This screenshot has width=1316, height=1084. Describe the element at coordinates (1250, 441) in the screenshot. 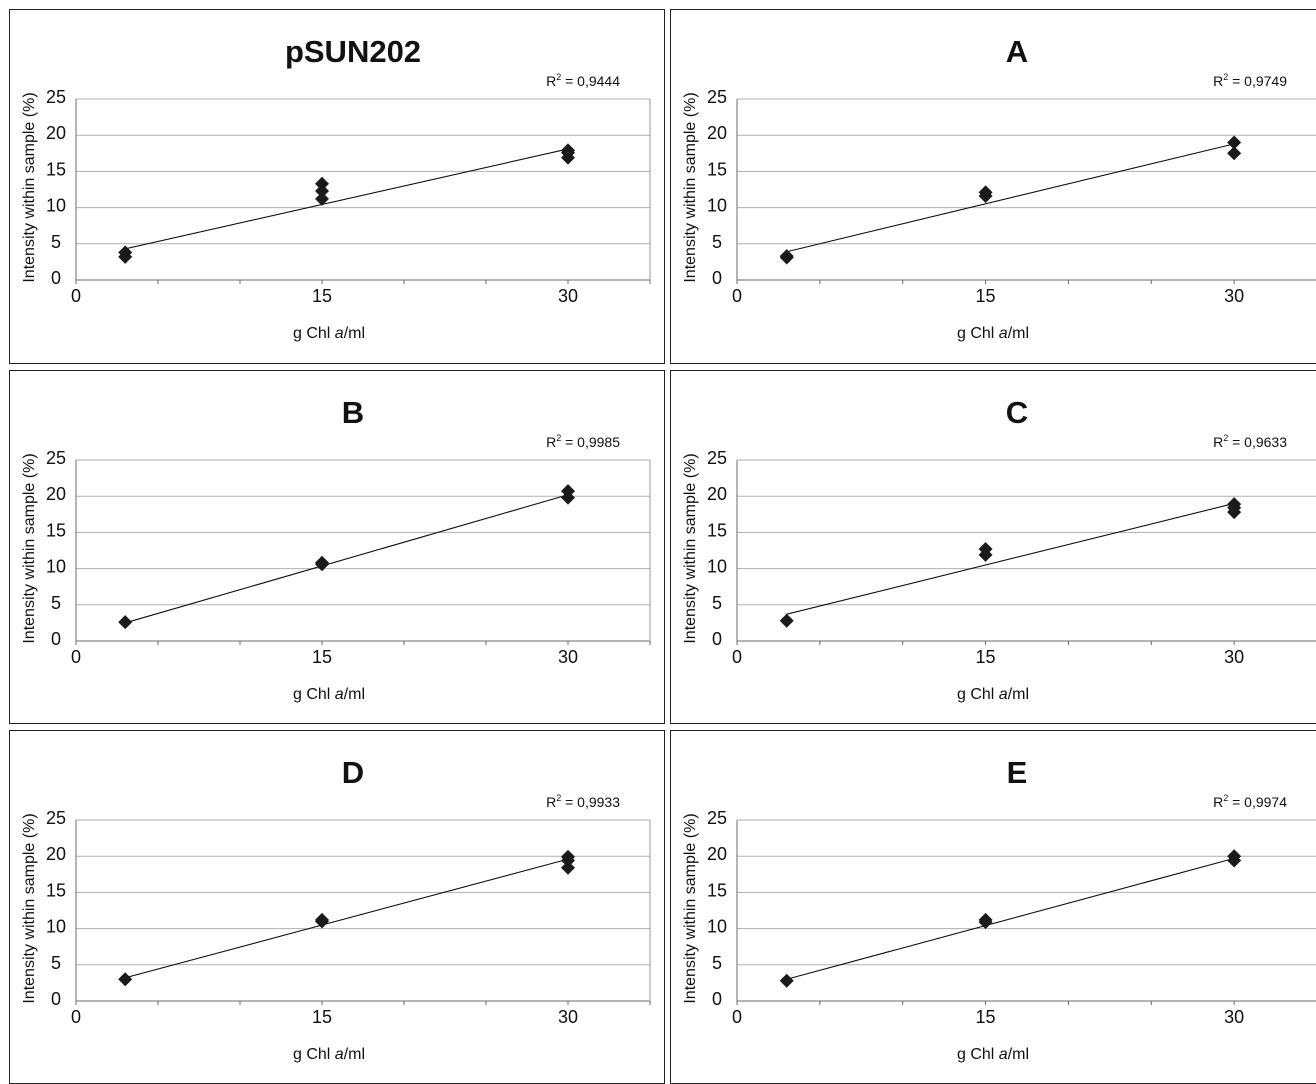

I see `r-squared-label: R2 = 0,9633` at that location.